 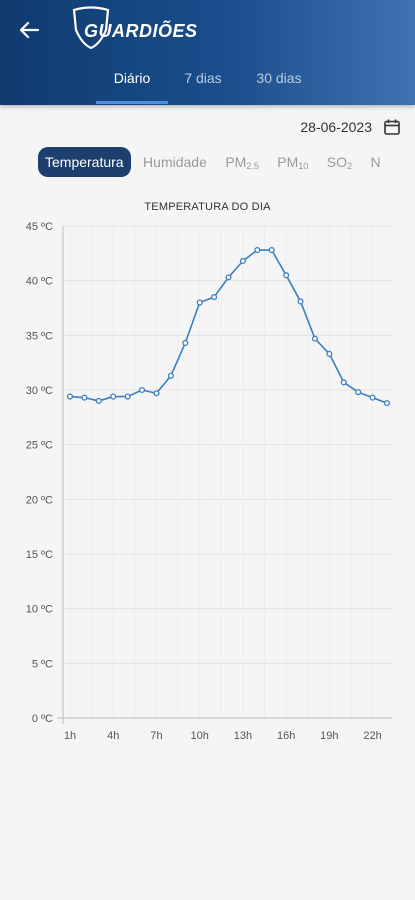 I want to click on calendar-icon, so click(x=392, y=127).